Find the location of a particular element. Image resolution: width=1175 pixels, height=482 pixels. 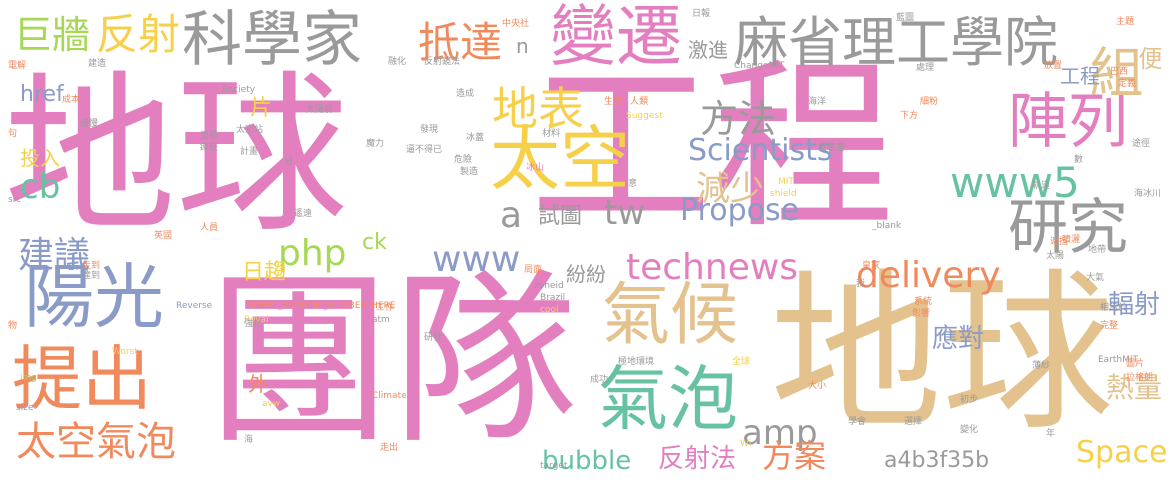

cloud-word: 分 is located at coordinates (289, 162).